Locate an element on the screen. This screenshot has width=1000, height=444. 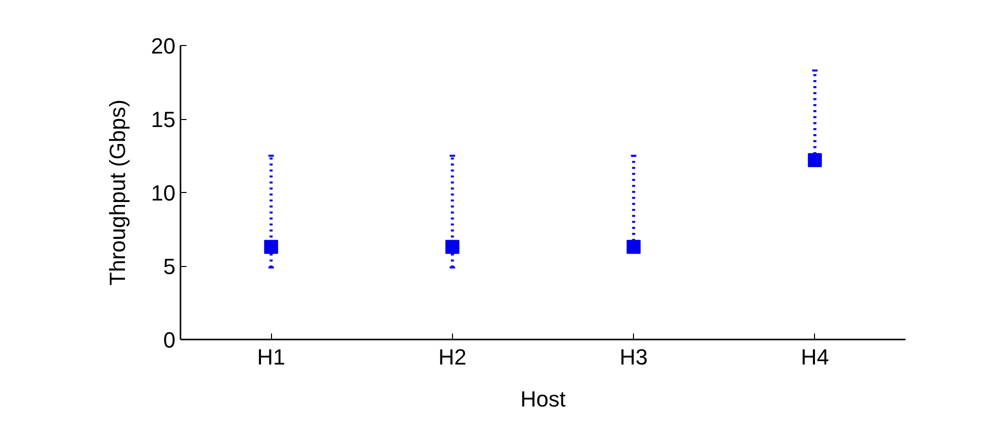
y-tick-label: 15 is located at coordinates (163, 119).